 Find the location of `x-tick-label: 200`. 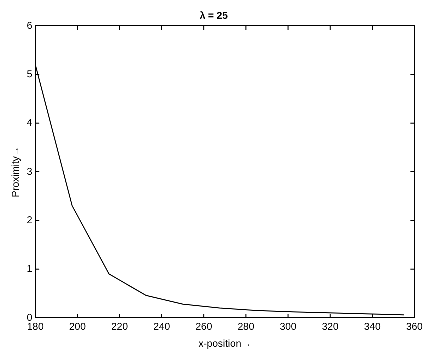

x-tick-label: 200 is located at coordinates (77, 327).